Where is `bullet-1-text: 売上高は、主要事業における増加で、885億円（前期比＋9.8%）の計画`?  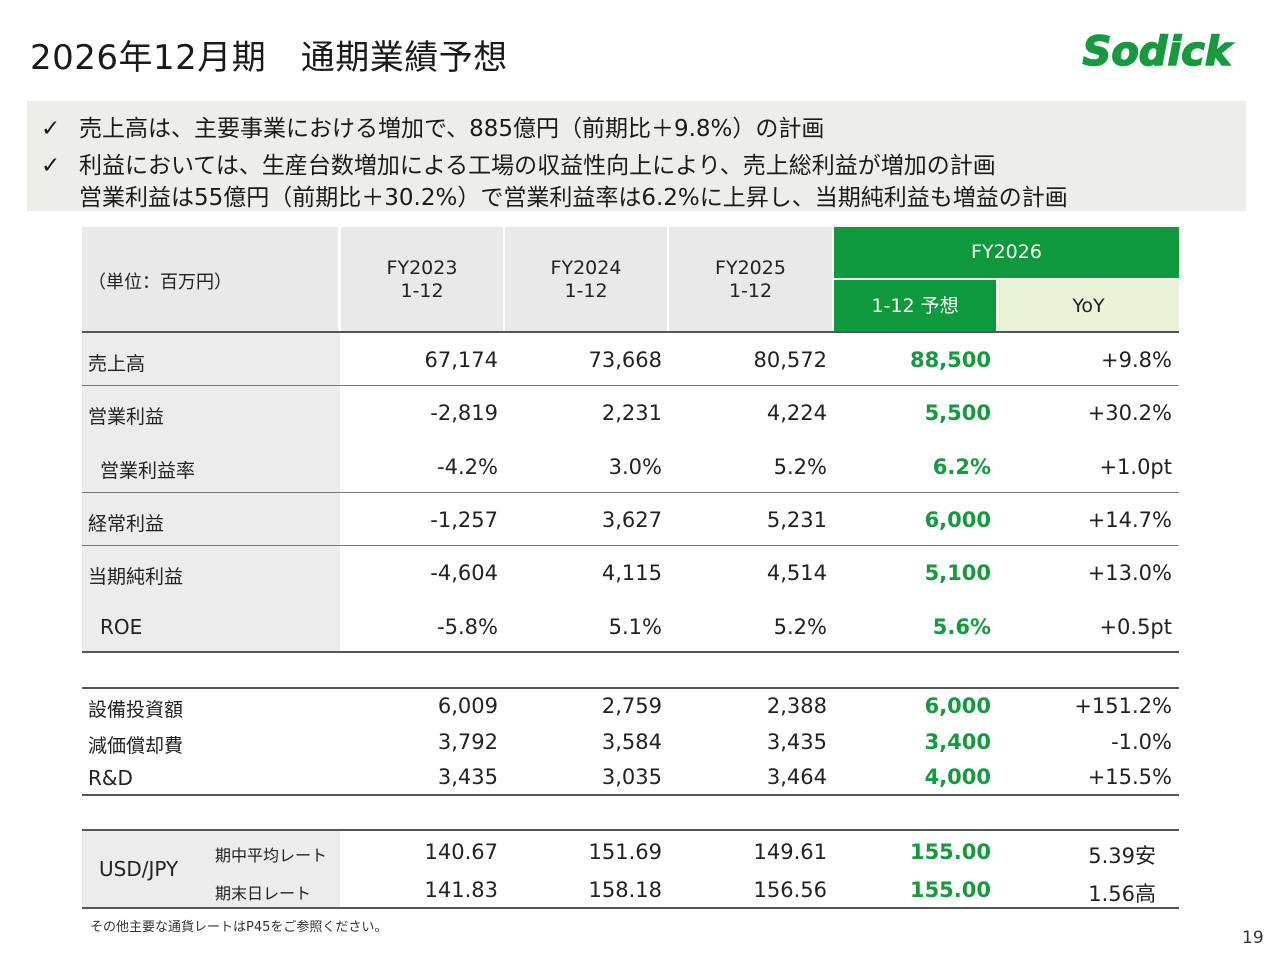 bullet-1-text: 売上高は、主要事業における増加で、885億円（前期比＋9.8%）の計画 is located at coordinates (452, 129).